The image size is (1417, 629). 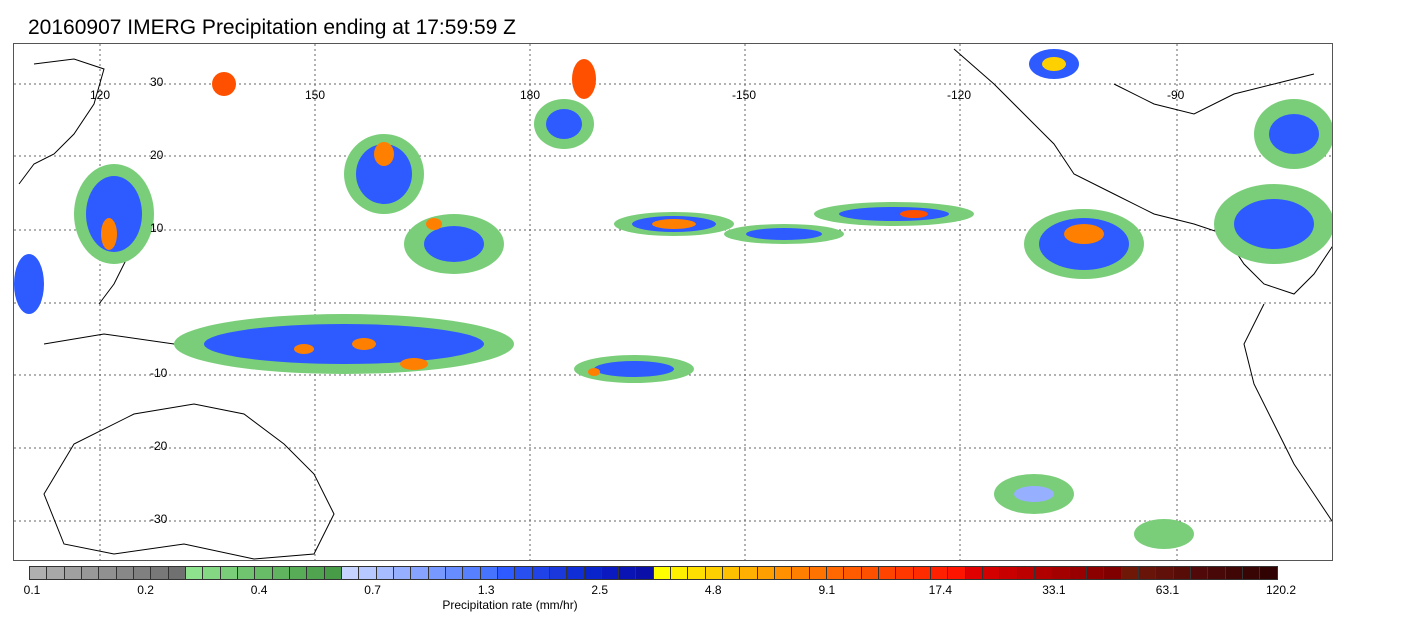 What do you see at coordinates (315, 95) in the screenshot?
I see `lon-label: 150` at bounding box center [315, 95].